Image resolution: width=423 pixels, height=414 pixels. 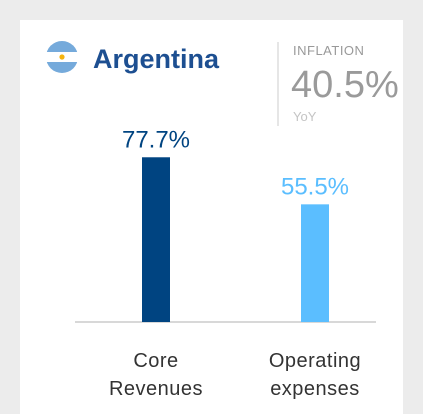 What do you see at coordinates (315, 375) in the screenshot?
I see `x-tick-label: Operating expenses` at bounding box center [315, 375].